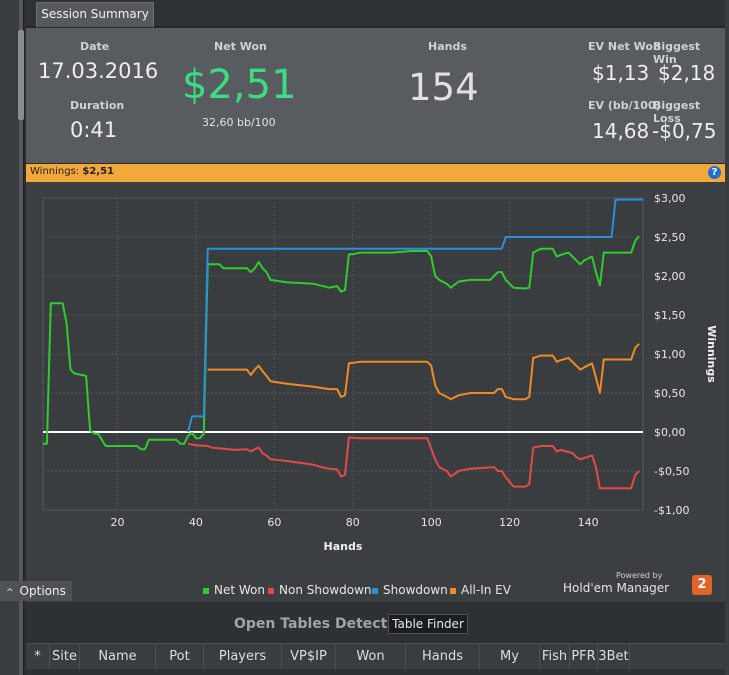 The image size is (729, 675). What do you see at coordinates (727, 337) in the screenshot?
I see `right-border` at bounding box center [727, 337].